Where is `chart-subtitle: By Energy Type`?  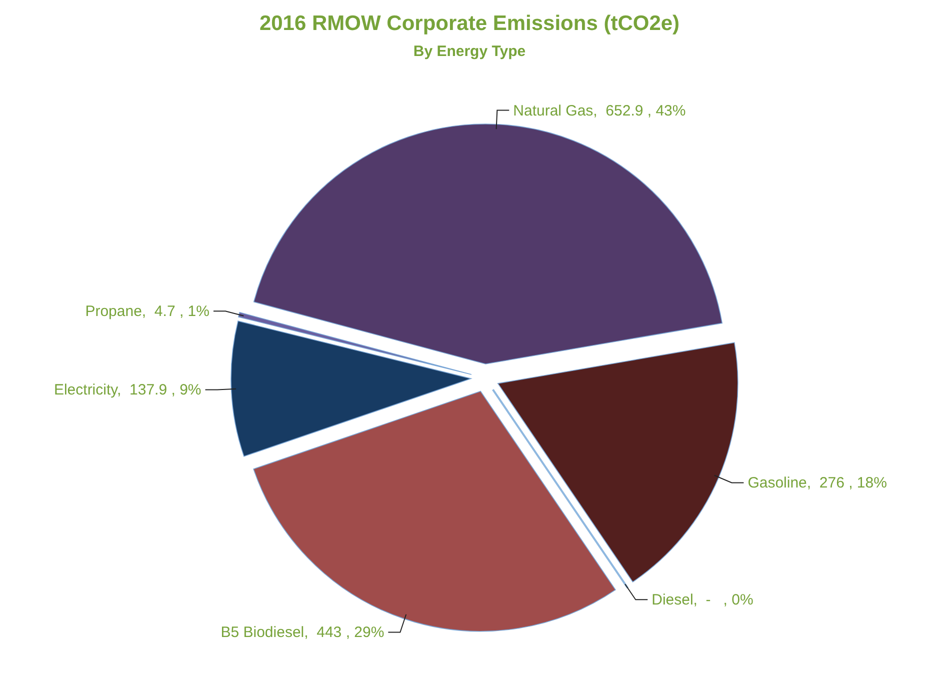
chart-subtitle: By Energy Type is located at coordinates (469, 51).